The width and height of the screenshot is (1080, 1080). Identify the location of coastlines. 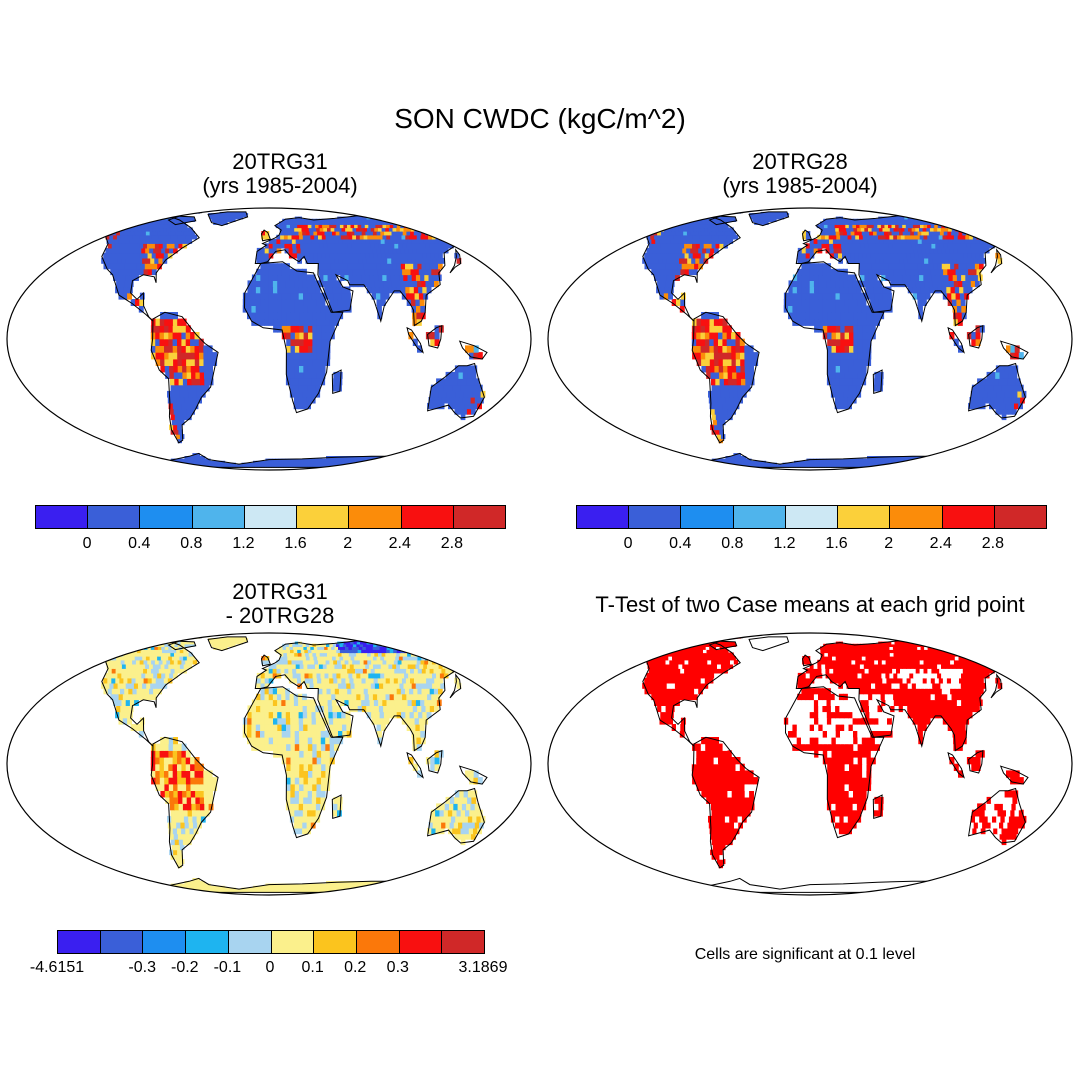
(833, 339).